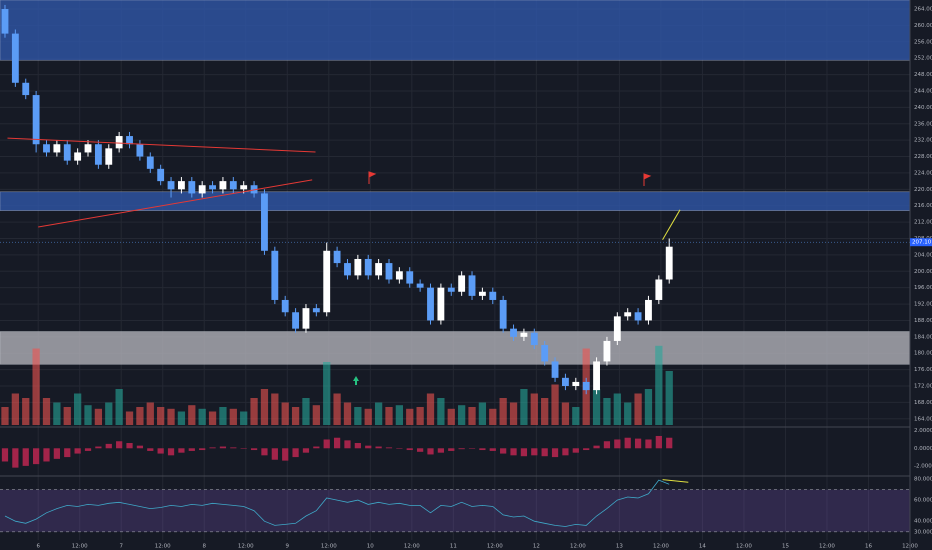  I want to click on y-tick-label: 176.00, so click(923, 370).